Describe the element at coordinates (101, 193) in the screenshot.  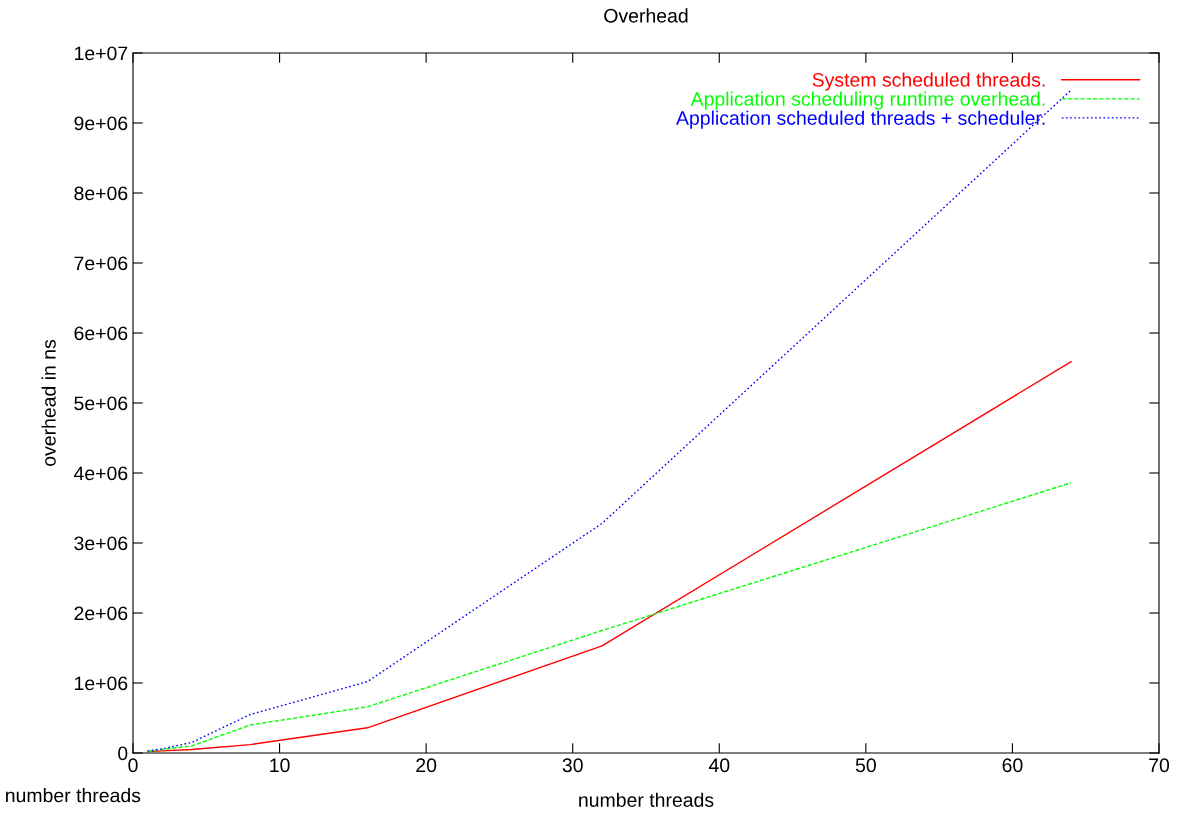
I see `y-tick-label: 8e+06` at that location.